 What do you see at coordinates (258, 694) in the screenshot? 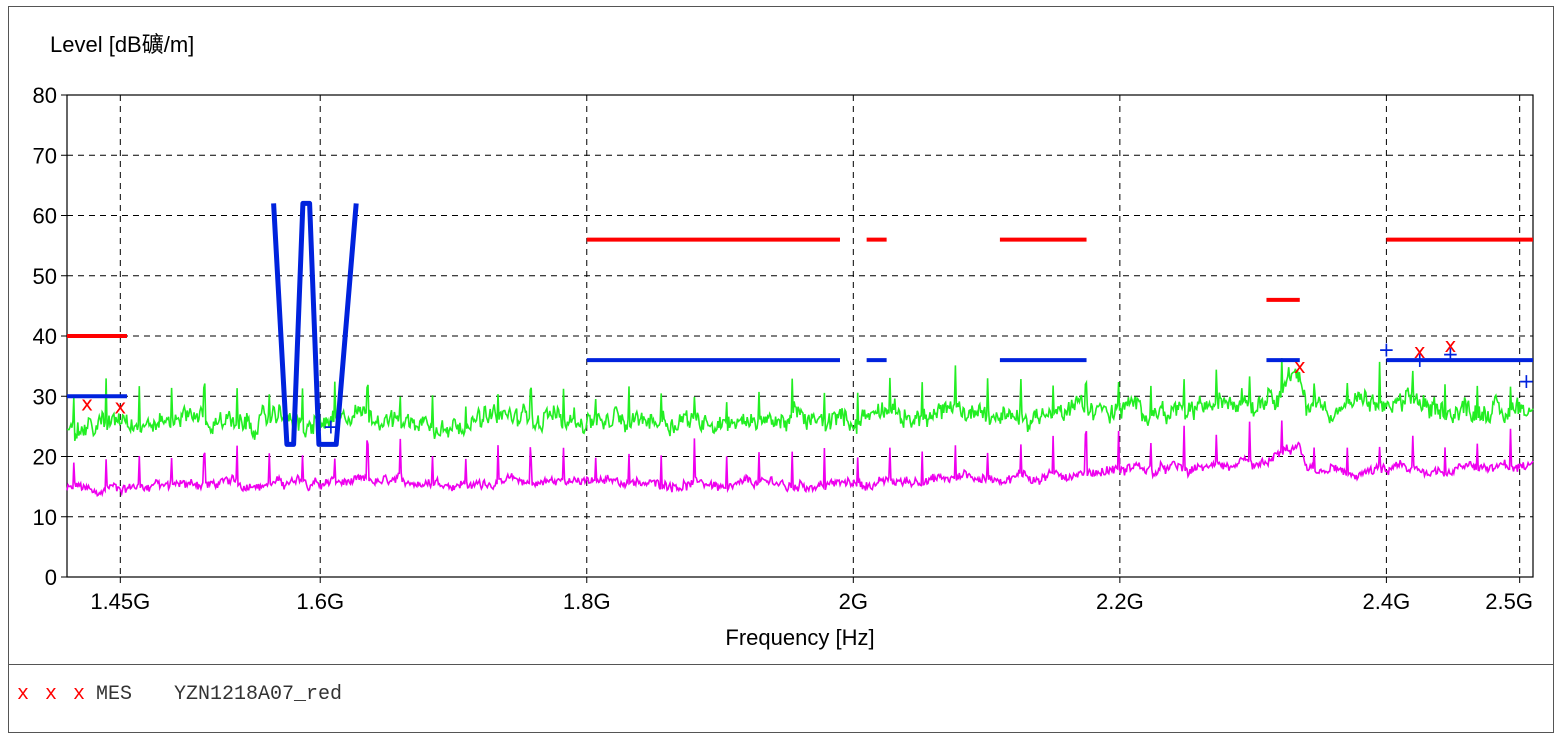
I see `legend-series-name: YZN1218A07_red` at bounding box center [258, 694].